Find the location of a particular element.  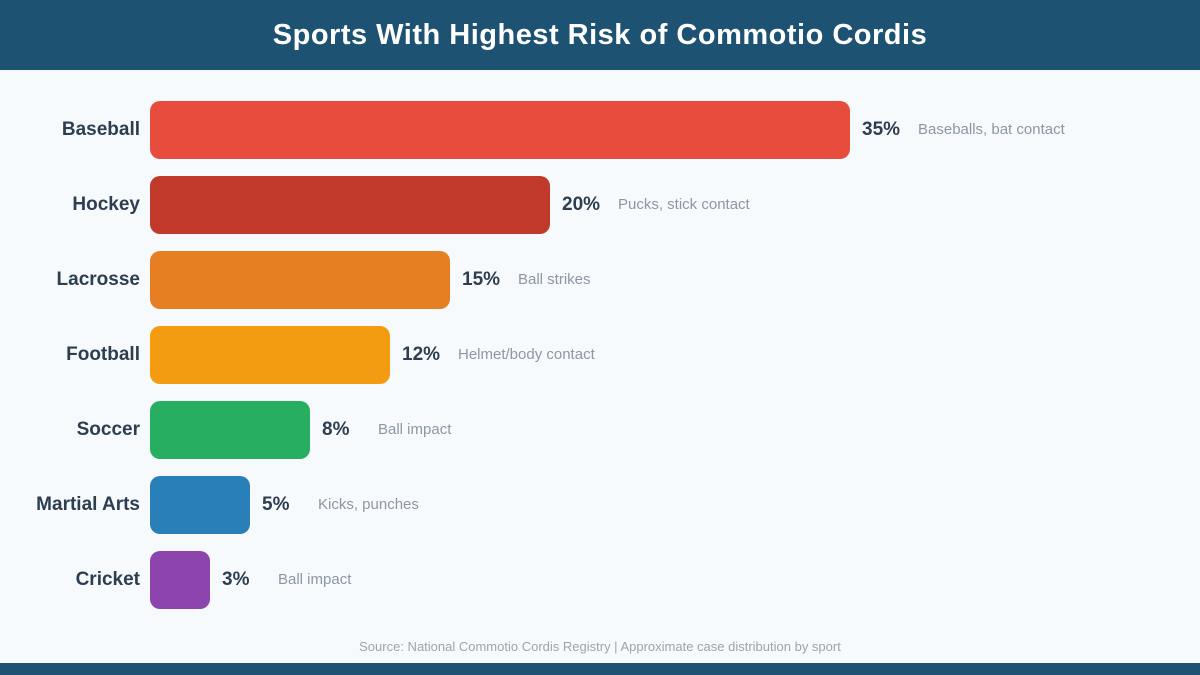

value-label: 8% is located at coordinates (336, 429).